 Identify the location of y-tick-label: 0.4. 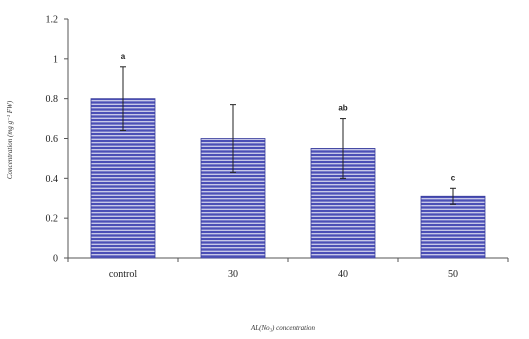
(52, 179).